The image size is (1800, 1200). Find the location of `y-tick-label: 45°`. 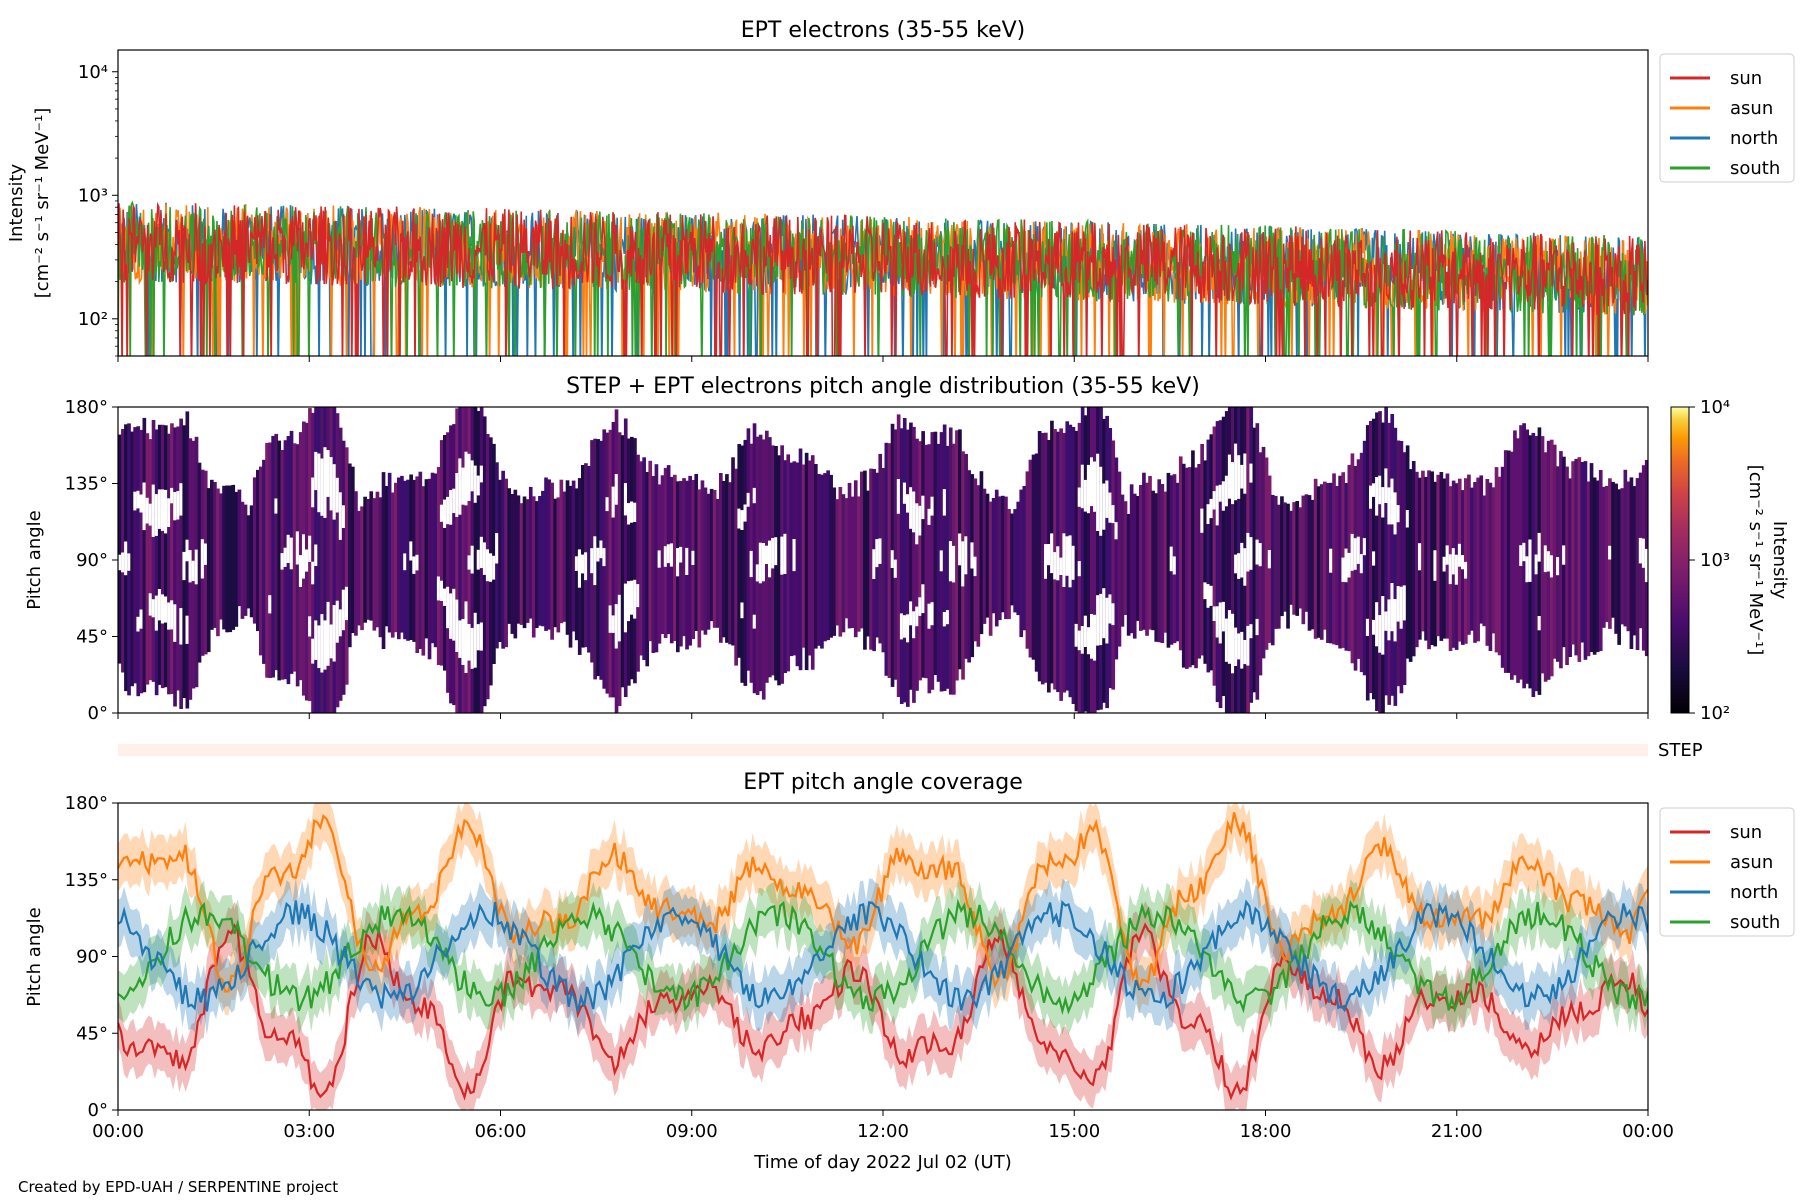

y-tick-label: 45° is located at coordinates (92, 637).